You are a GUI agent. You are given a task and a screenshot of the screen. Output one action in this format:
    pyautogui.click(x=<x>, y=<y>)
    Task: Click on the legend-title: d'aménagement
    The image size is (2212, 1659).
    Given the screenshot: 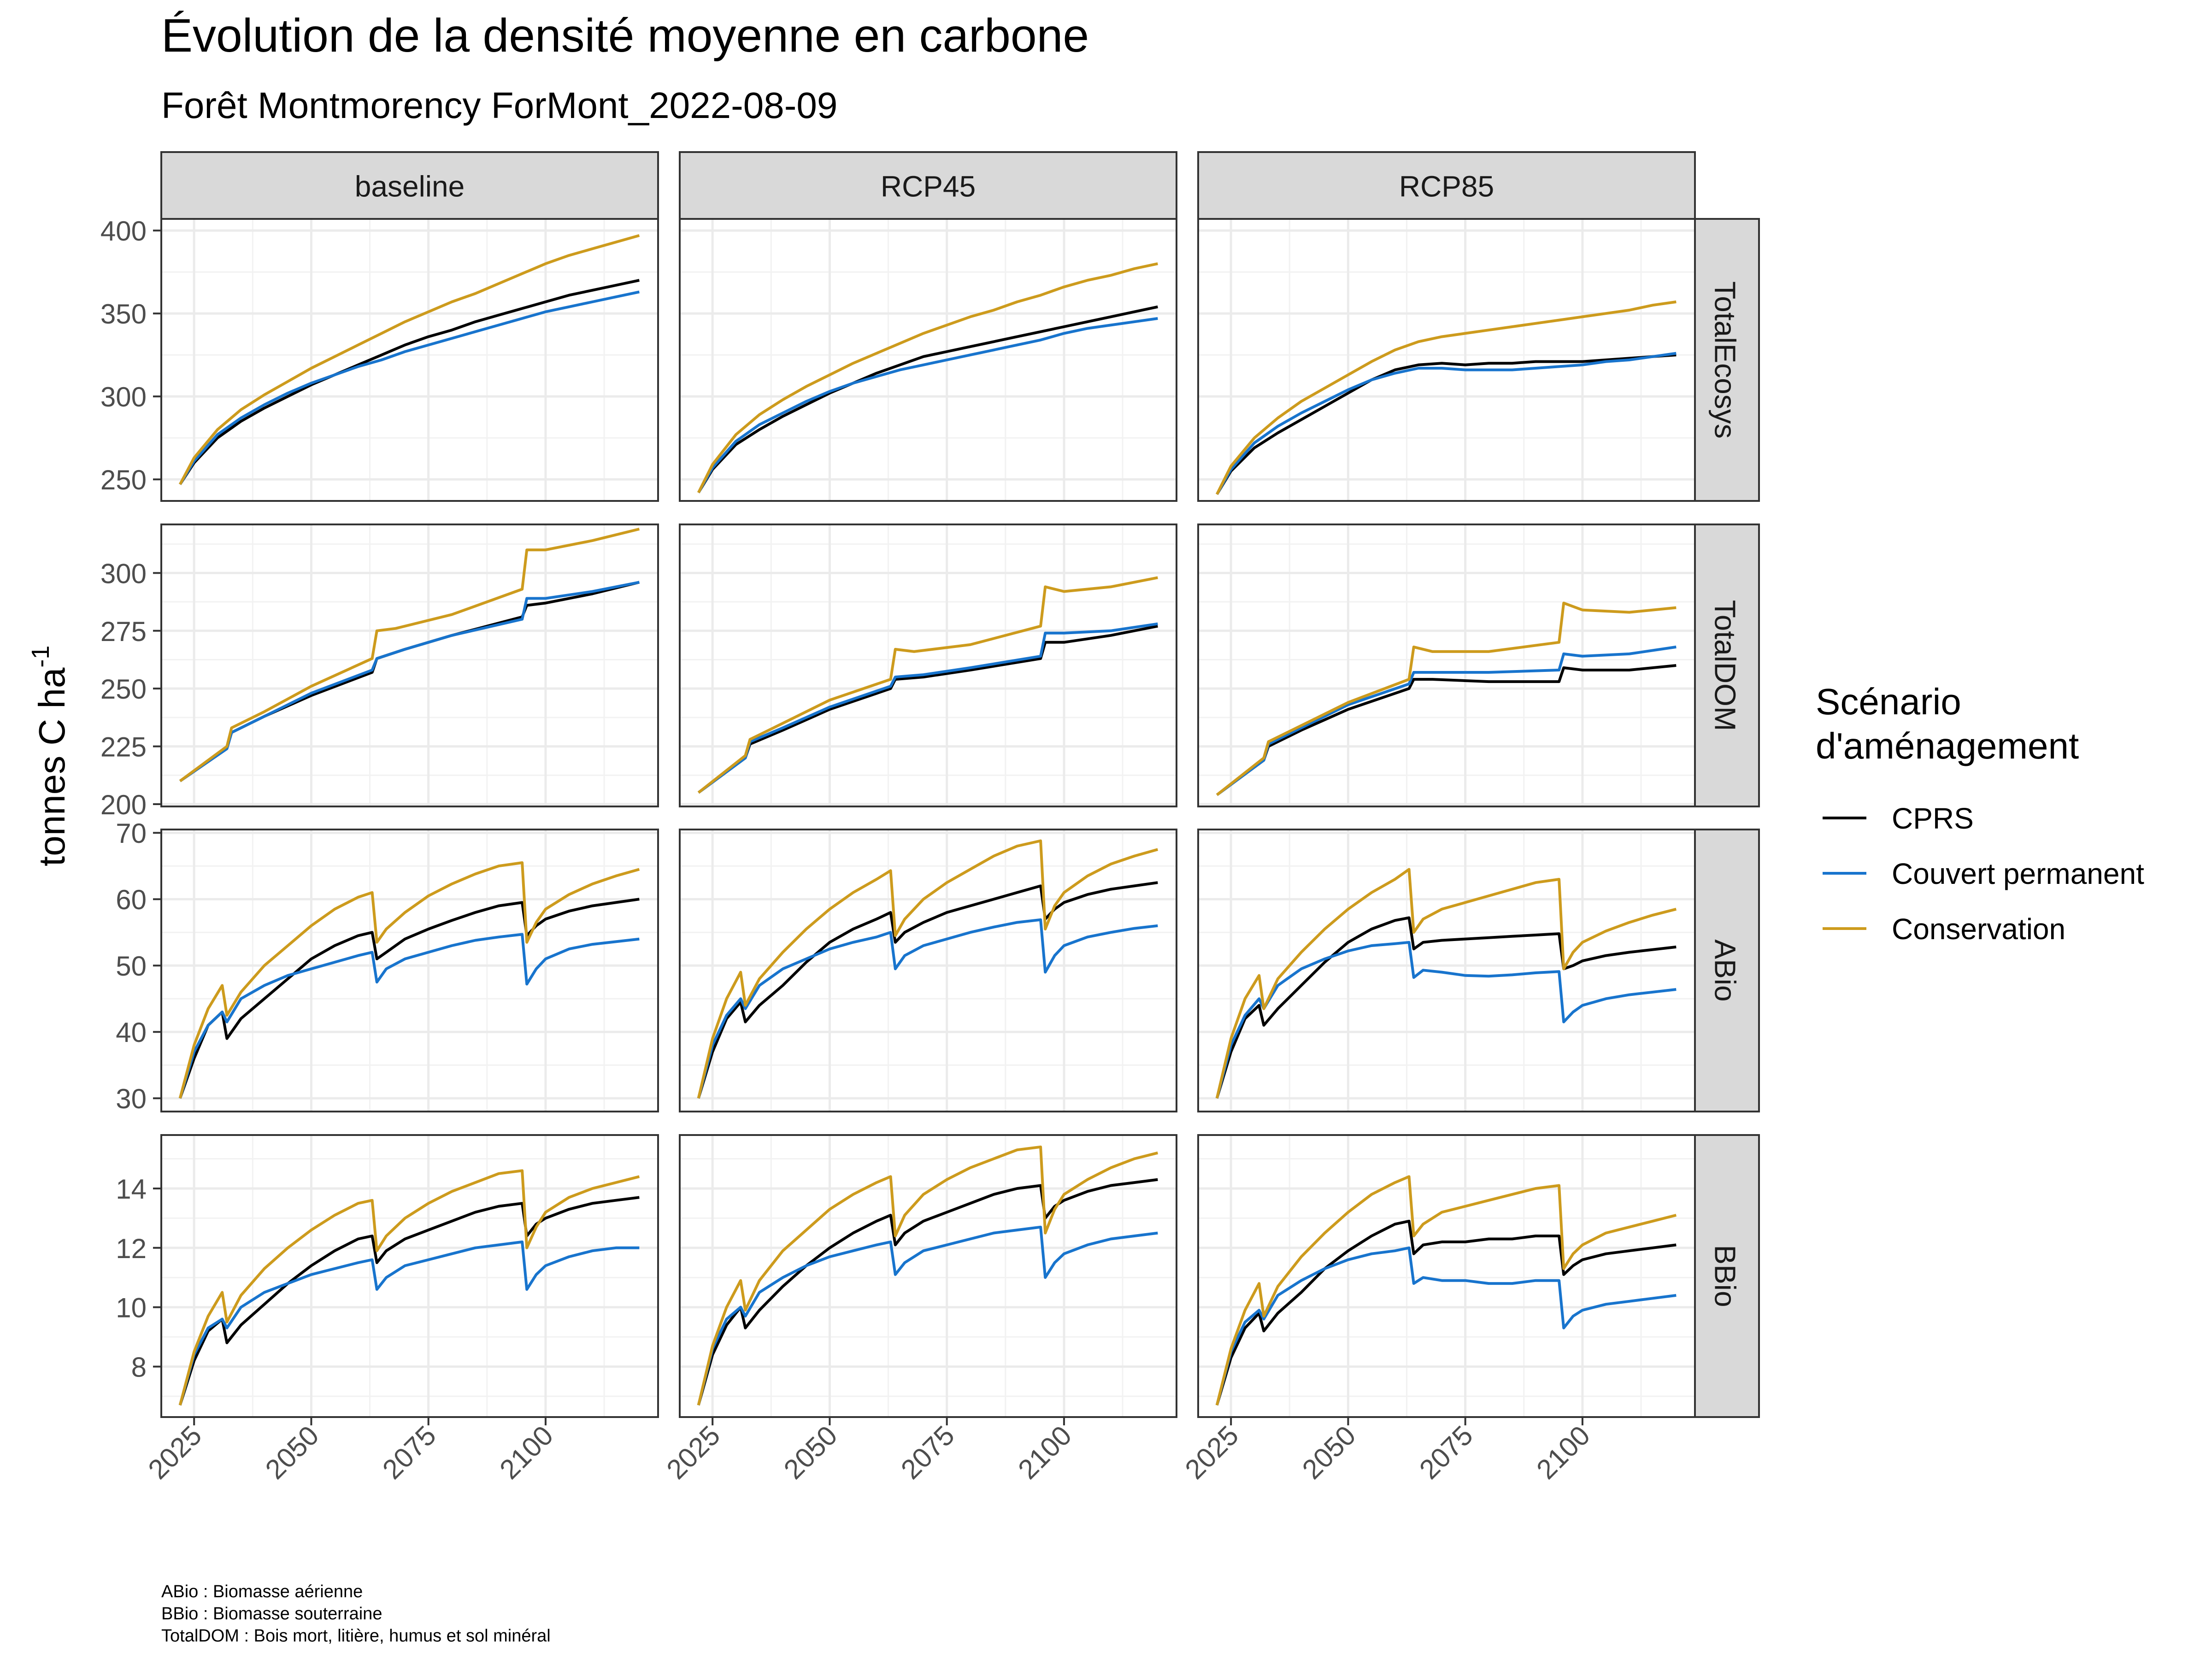 What is the action you would take?
    pyautogui.click(x=1947, y=745)
    